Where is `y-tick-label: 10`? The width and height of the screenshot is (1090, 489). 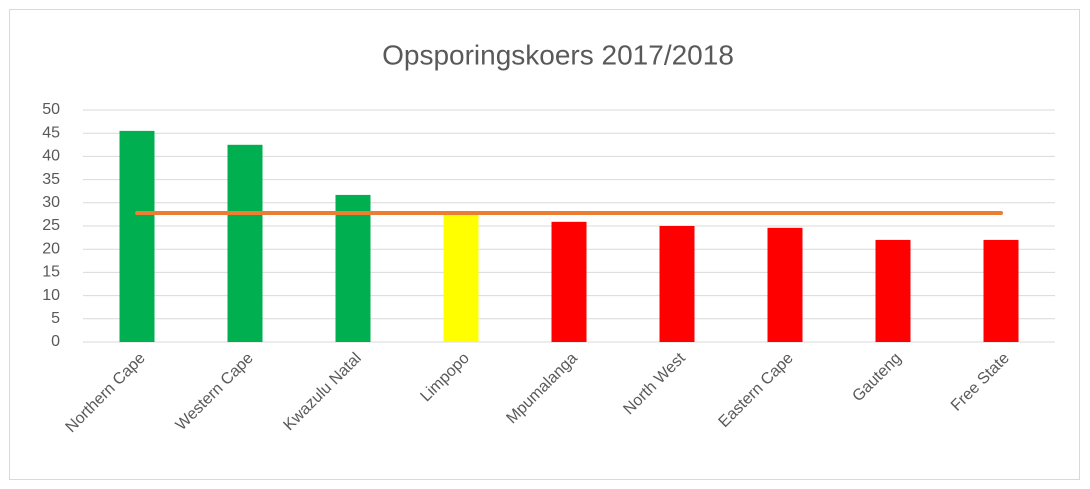 y-tick-label: 10 is located at coordinates (51, 295).